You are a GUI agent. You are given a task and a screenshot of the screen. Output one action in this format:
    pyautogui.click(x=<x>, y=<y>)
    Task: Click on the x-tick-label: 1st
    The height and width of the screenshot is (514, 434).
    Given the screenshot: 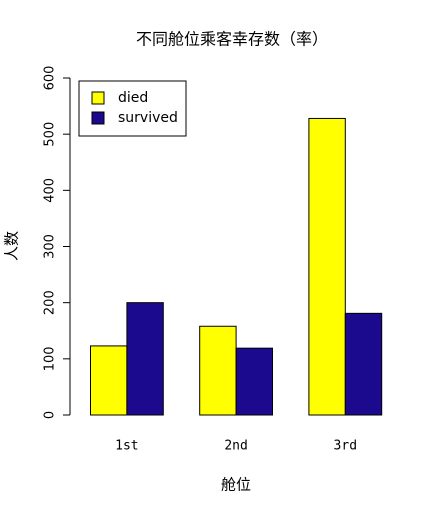 What is the action you would take?
    pyautogui.click(x=126, y=446)
    